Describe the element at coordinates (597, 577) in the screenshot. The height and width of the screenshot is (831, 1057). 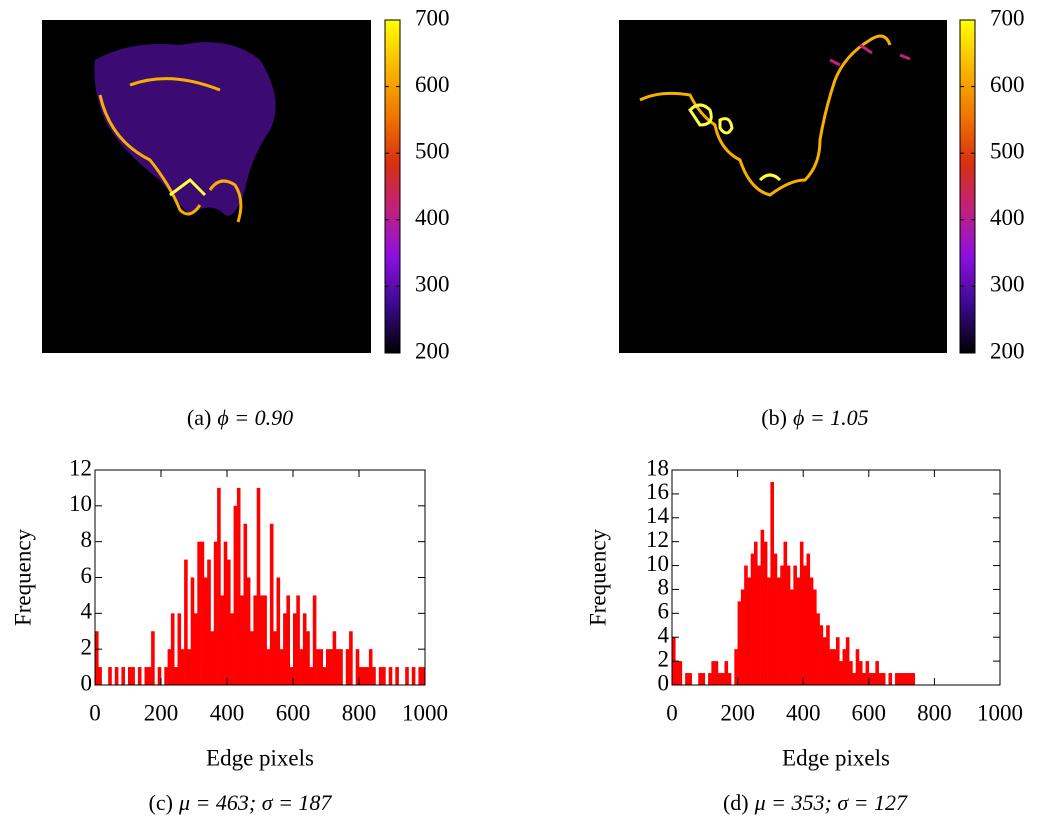
I see `y-axis-label: Frequency` at that location.